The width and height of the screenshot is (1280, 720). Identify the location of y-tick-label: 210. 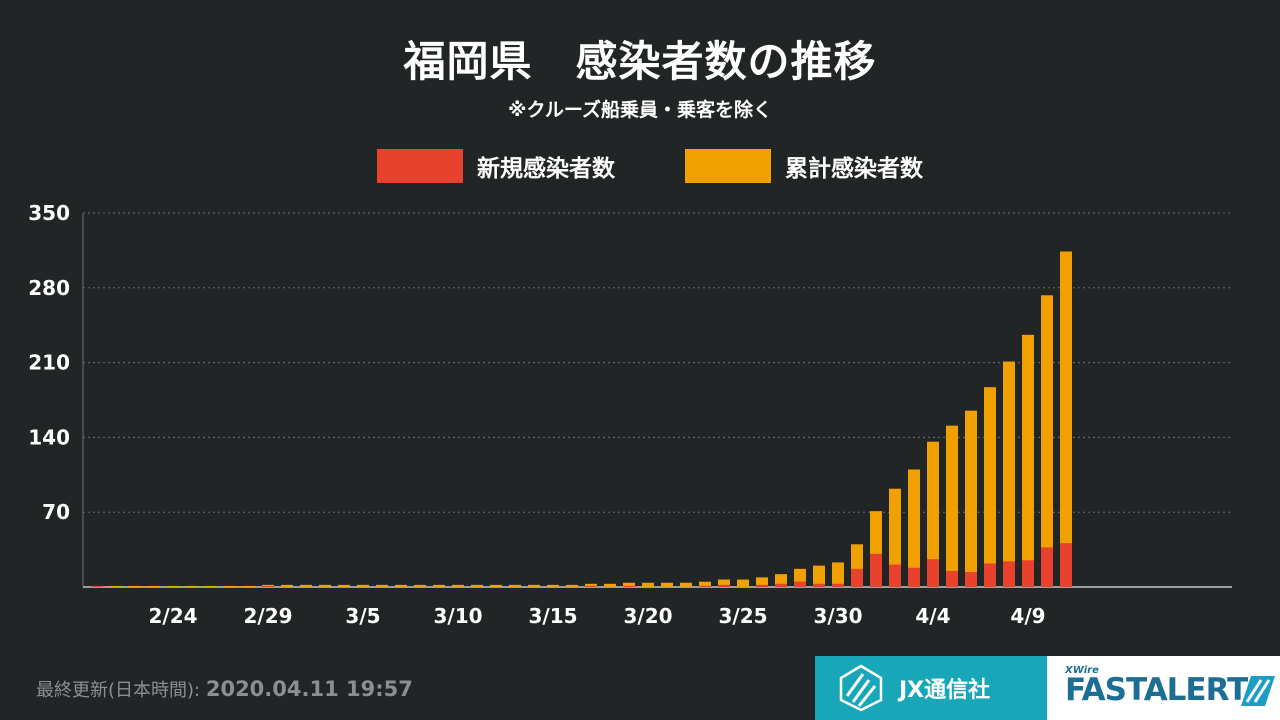
(49, 363).